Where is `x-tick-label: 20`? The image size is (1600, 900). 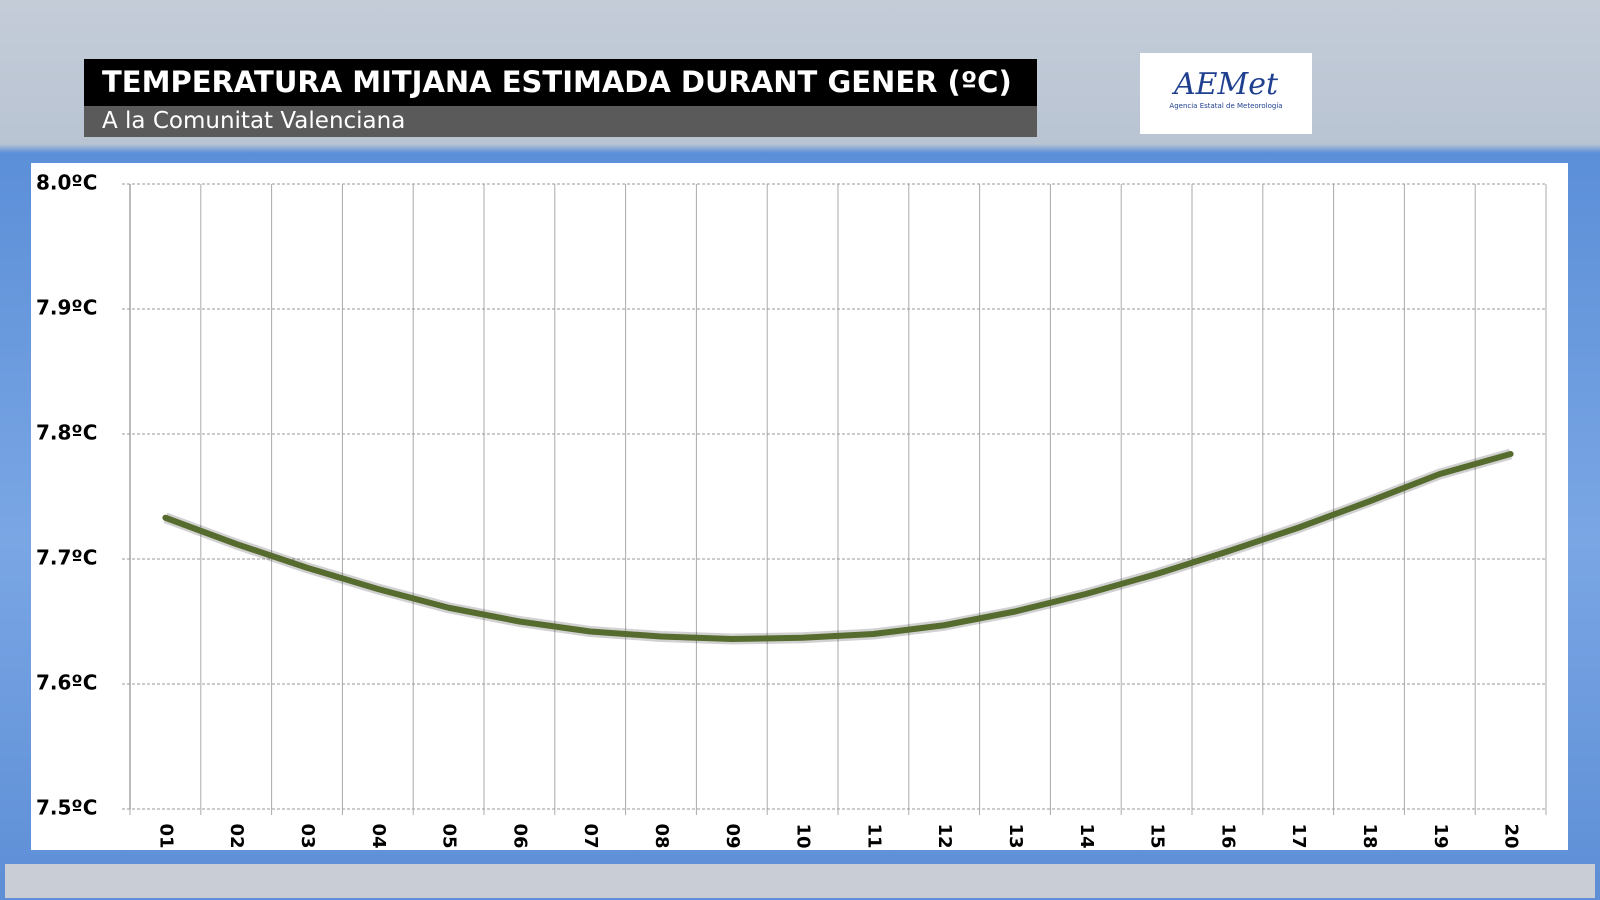 x-tick-label: 20 is located at coordinates (1511, 835).